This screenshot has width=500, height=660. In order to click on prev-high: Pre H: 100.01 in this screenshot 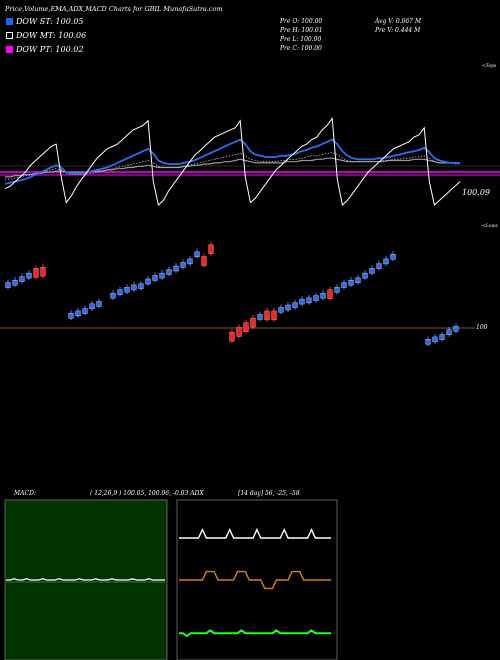, I will do `click(301, 30)`.